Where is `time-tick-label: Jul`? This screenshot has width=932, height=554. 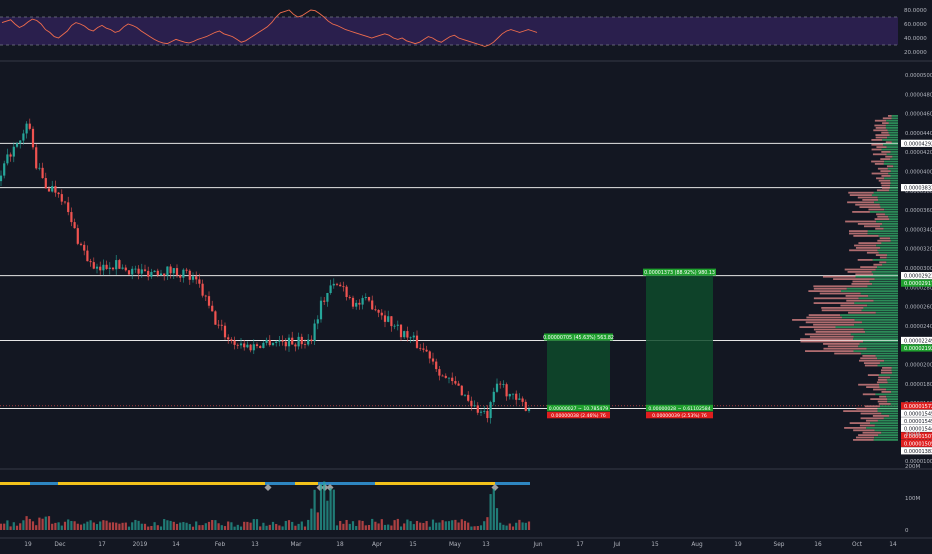 time-tick-label: Jul is located at coordinates (617, 545).